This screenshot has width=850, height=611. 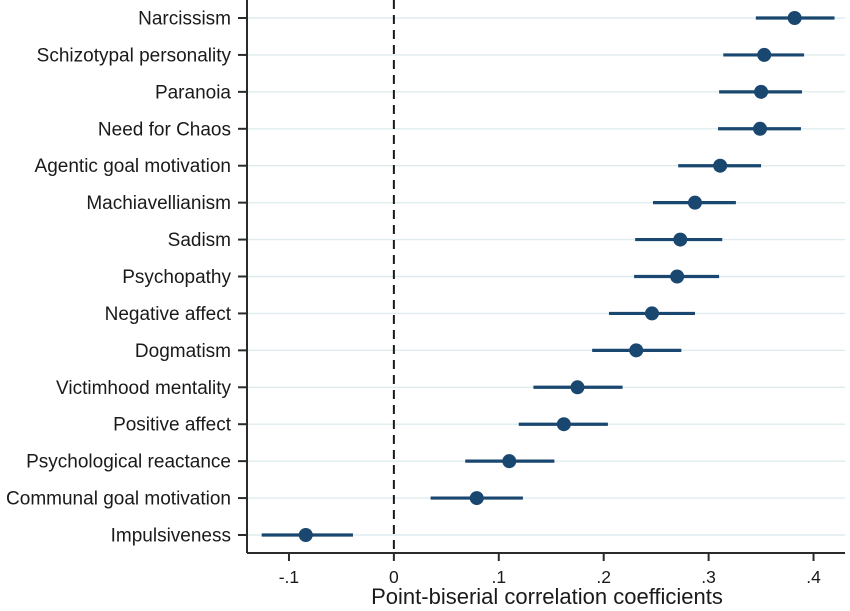 What do you see at coordinates (118, 499) in the screenshot?
I see `y-axis-label: Communal goal motivation` at bounding box center [118, 499].